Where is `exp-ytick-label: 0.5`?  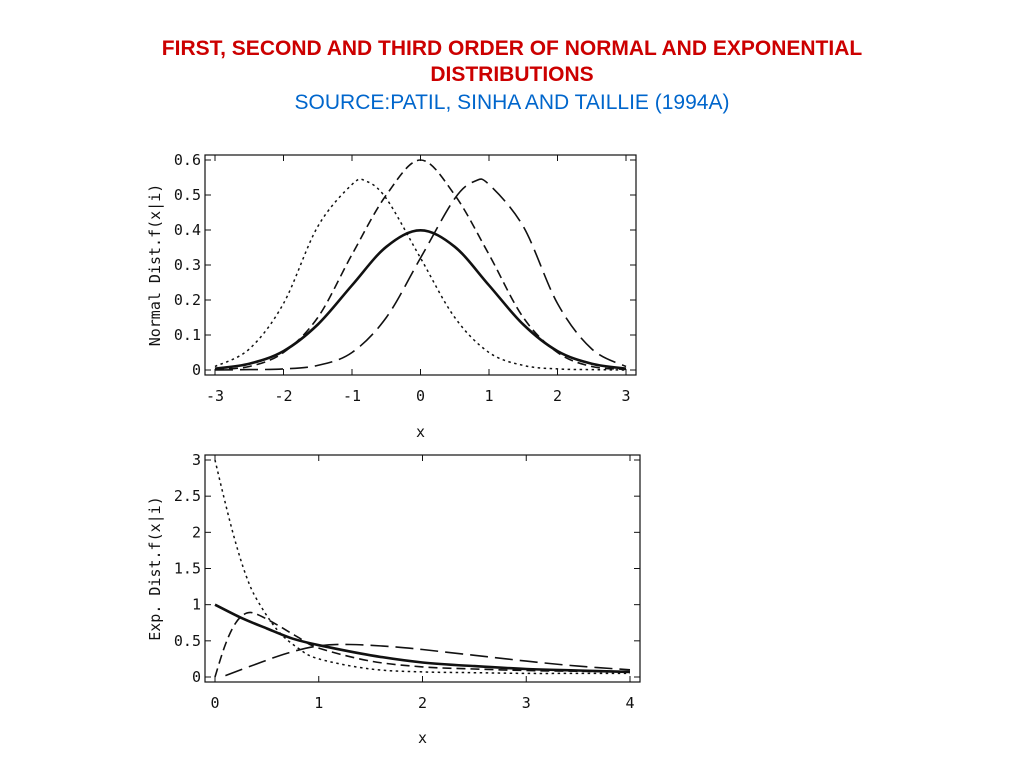
exp-ytick-label: 0.5 is located at coordinates (187, 641).